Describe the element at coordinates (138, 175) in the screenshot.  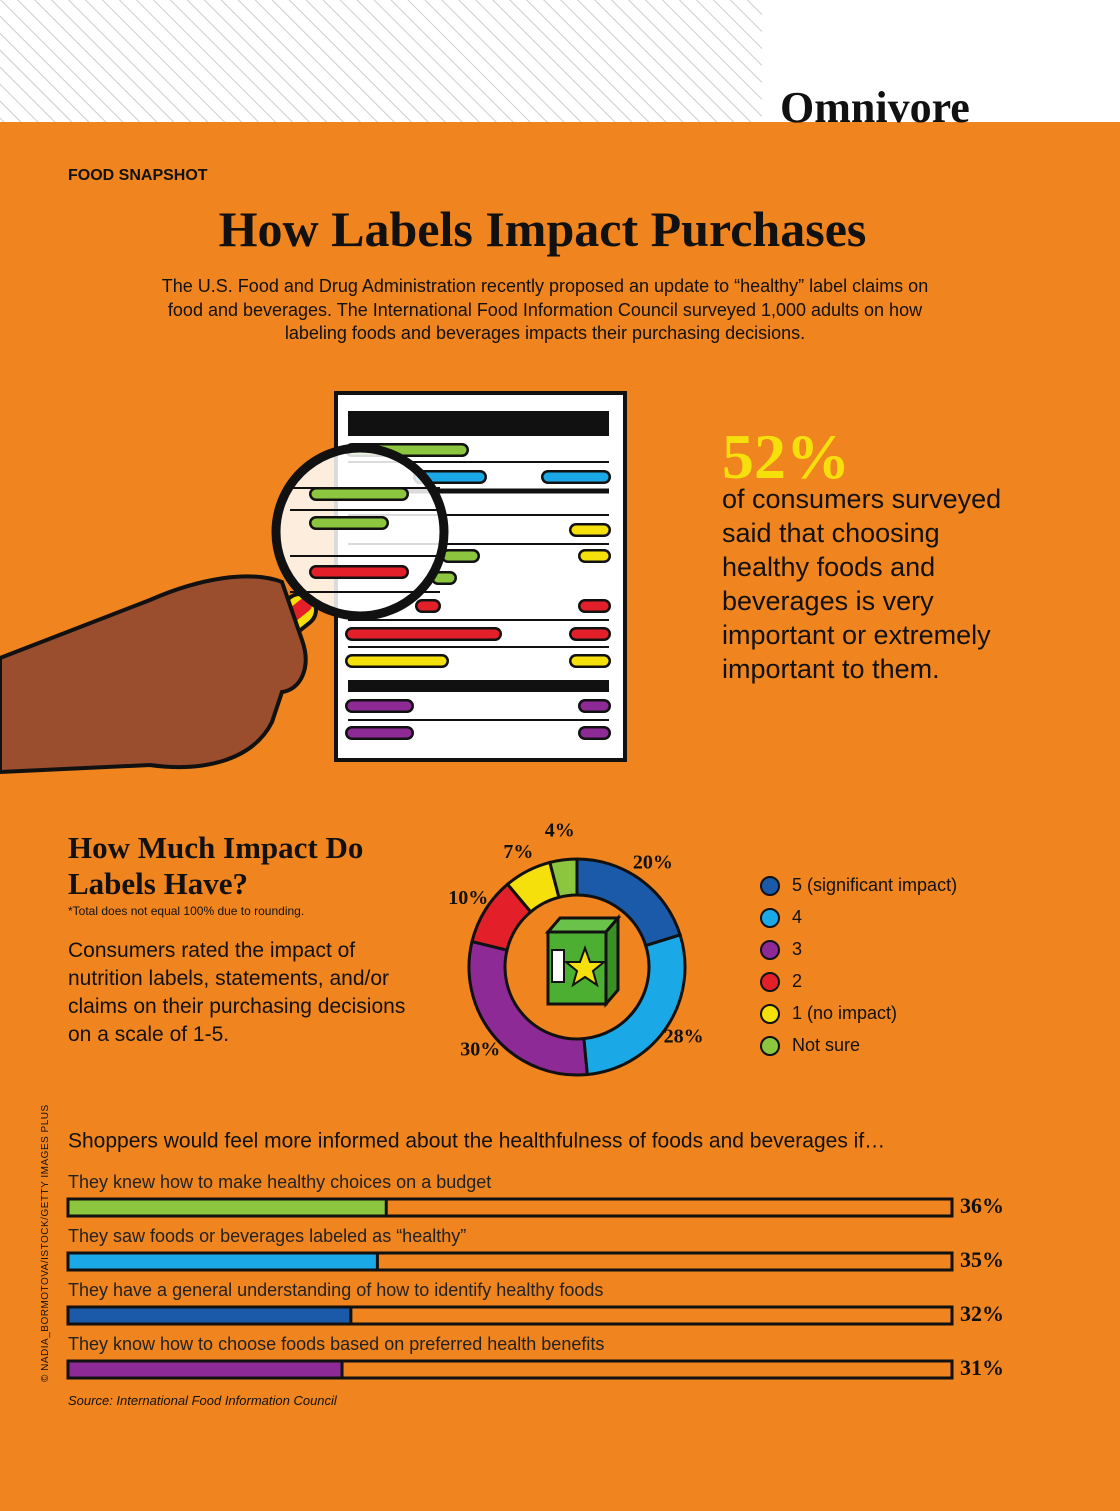
I see `kicker: FOOD SNAPSHOT` at that location.